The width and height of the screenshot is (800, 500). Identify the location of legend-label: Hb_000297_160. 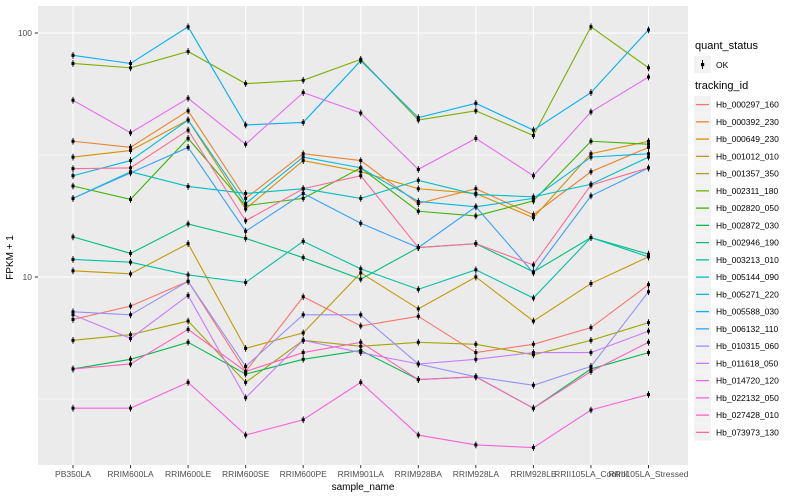
(747, 105).